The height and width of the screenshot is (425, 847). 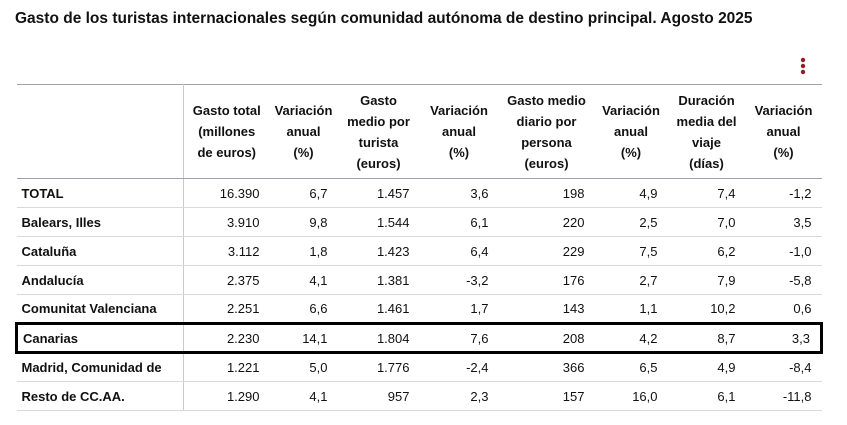 I want to click on header-cell, so click(x=100, y=131).